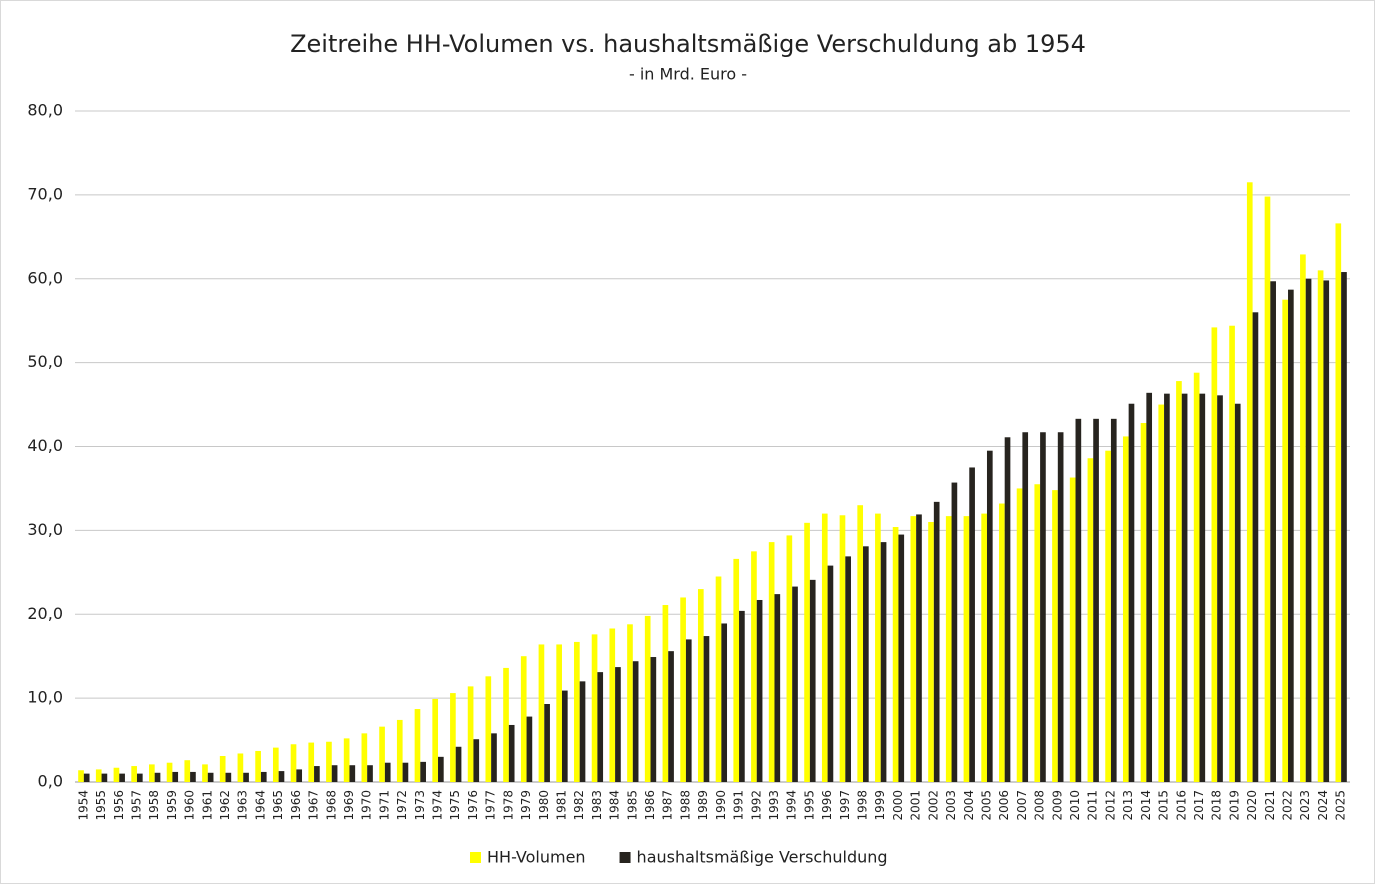  Describe the element at coordinates (331, 805) in the screenshot. I see `x-tick-label: 1968` at that location.